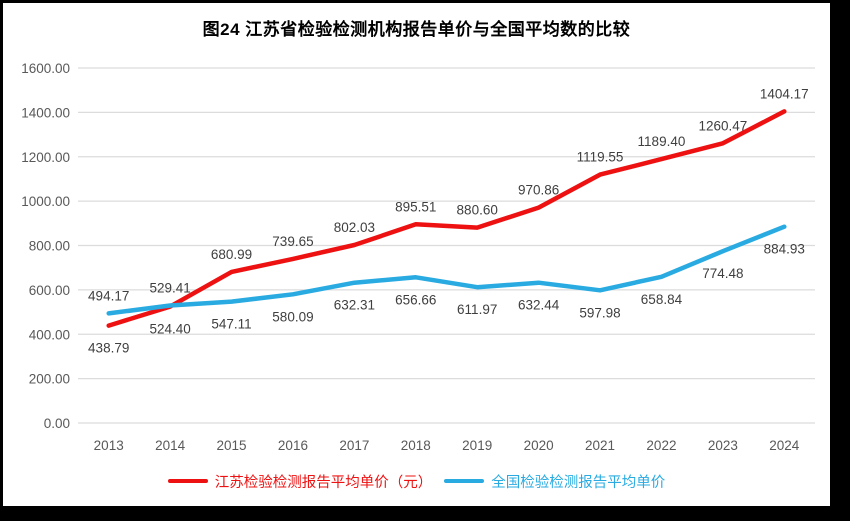 This screenshot has height=521, width=850. I want to click on jiangsu-data-label: 680.99, so click(231, 254).